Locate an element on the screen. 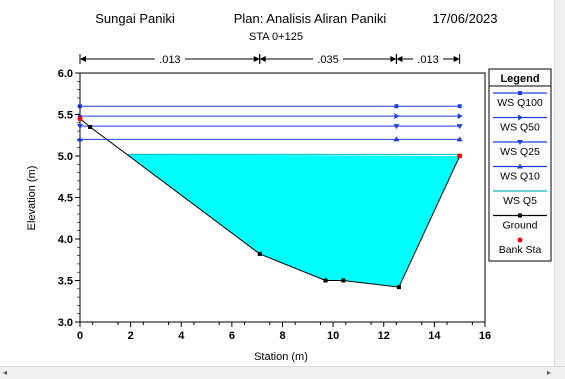 The height and width of the screenshot is (379, 565). y-tick-label: 5.0 is located at coordinates (65, 157).